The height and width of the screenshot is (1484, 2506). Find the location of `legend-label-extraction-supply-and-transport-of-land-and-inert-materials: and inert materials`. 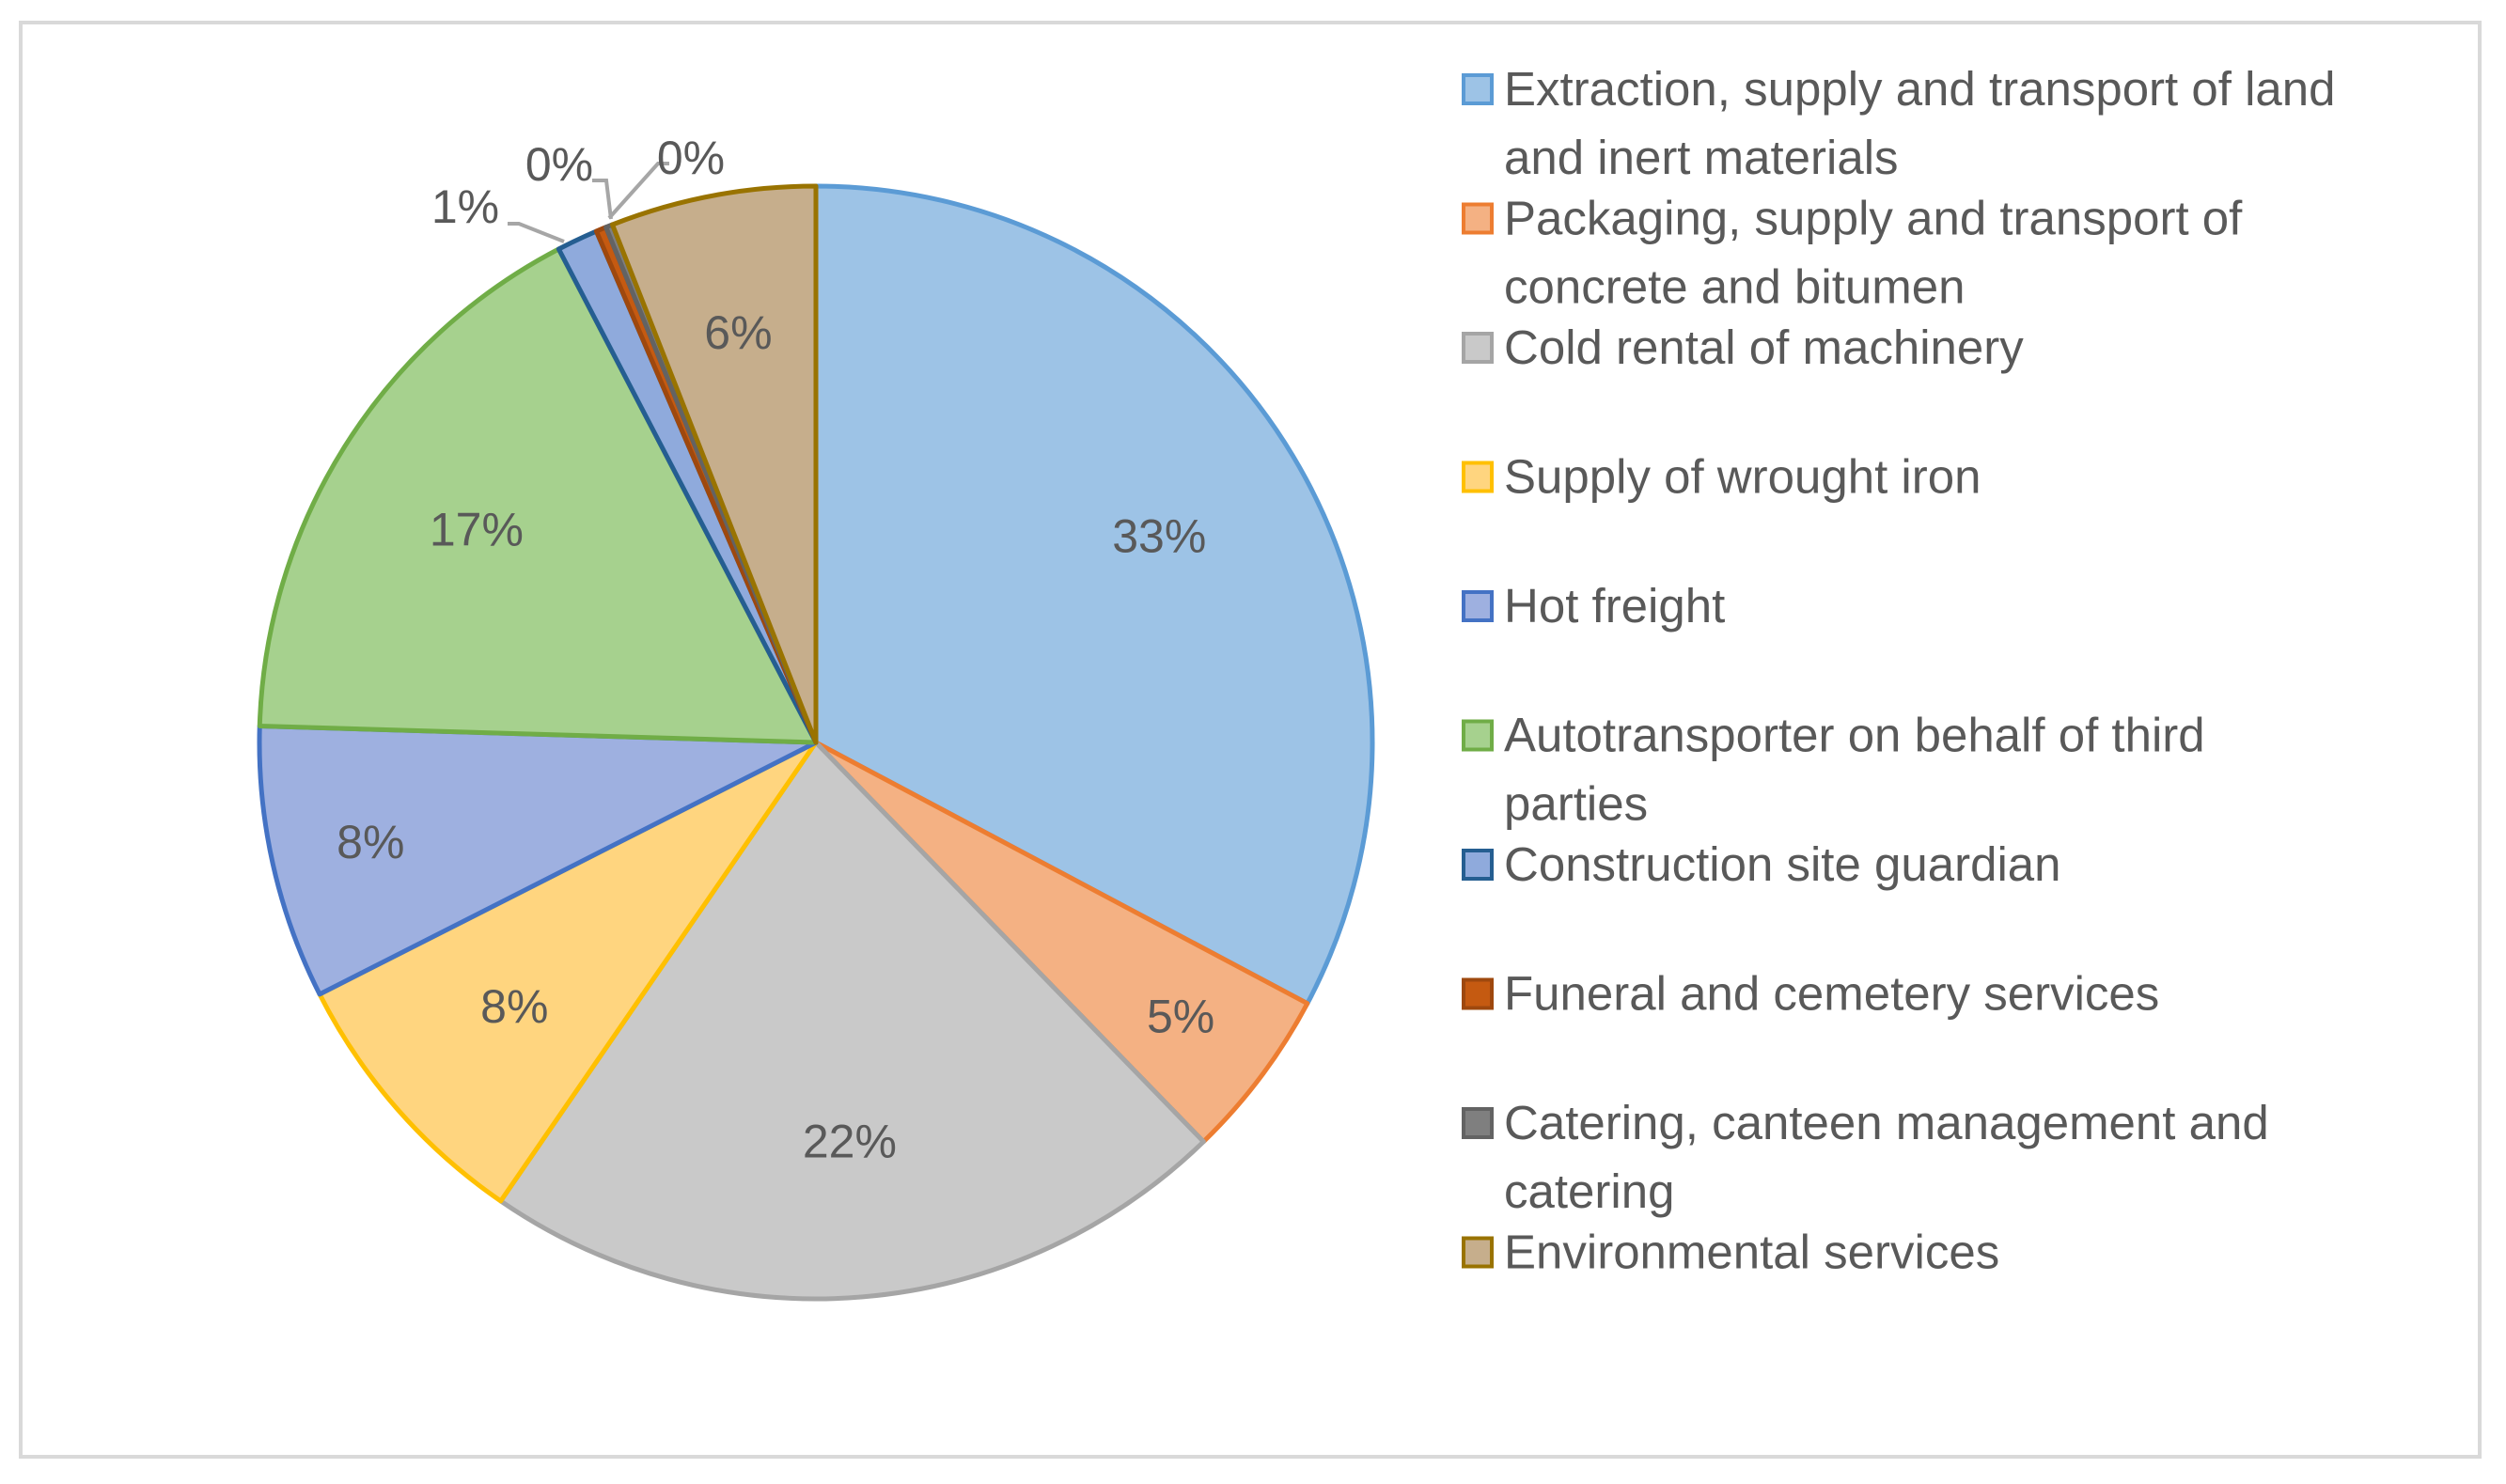

legend-label-extraction-supply-and-transport-of-land-and-inert-materials: and inert materials is located at coordinates (1701, 157).